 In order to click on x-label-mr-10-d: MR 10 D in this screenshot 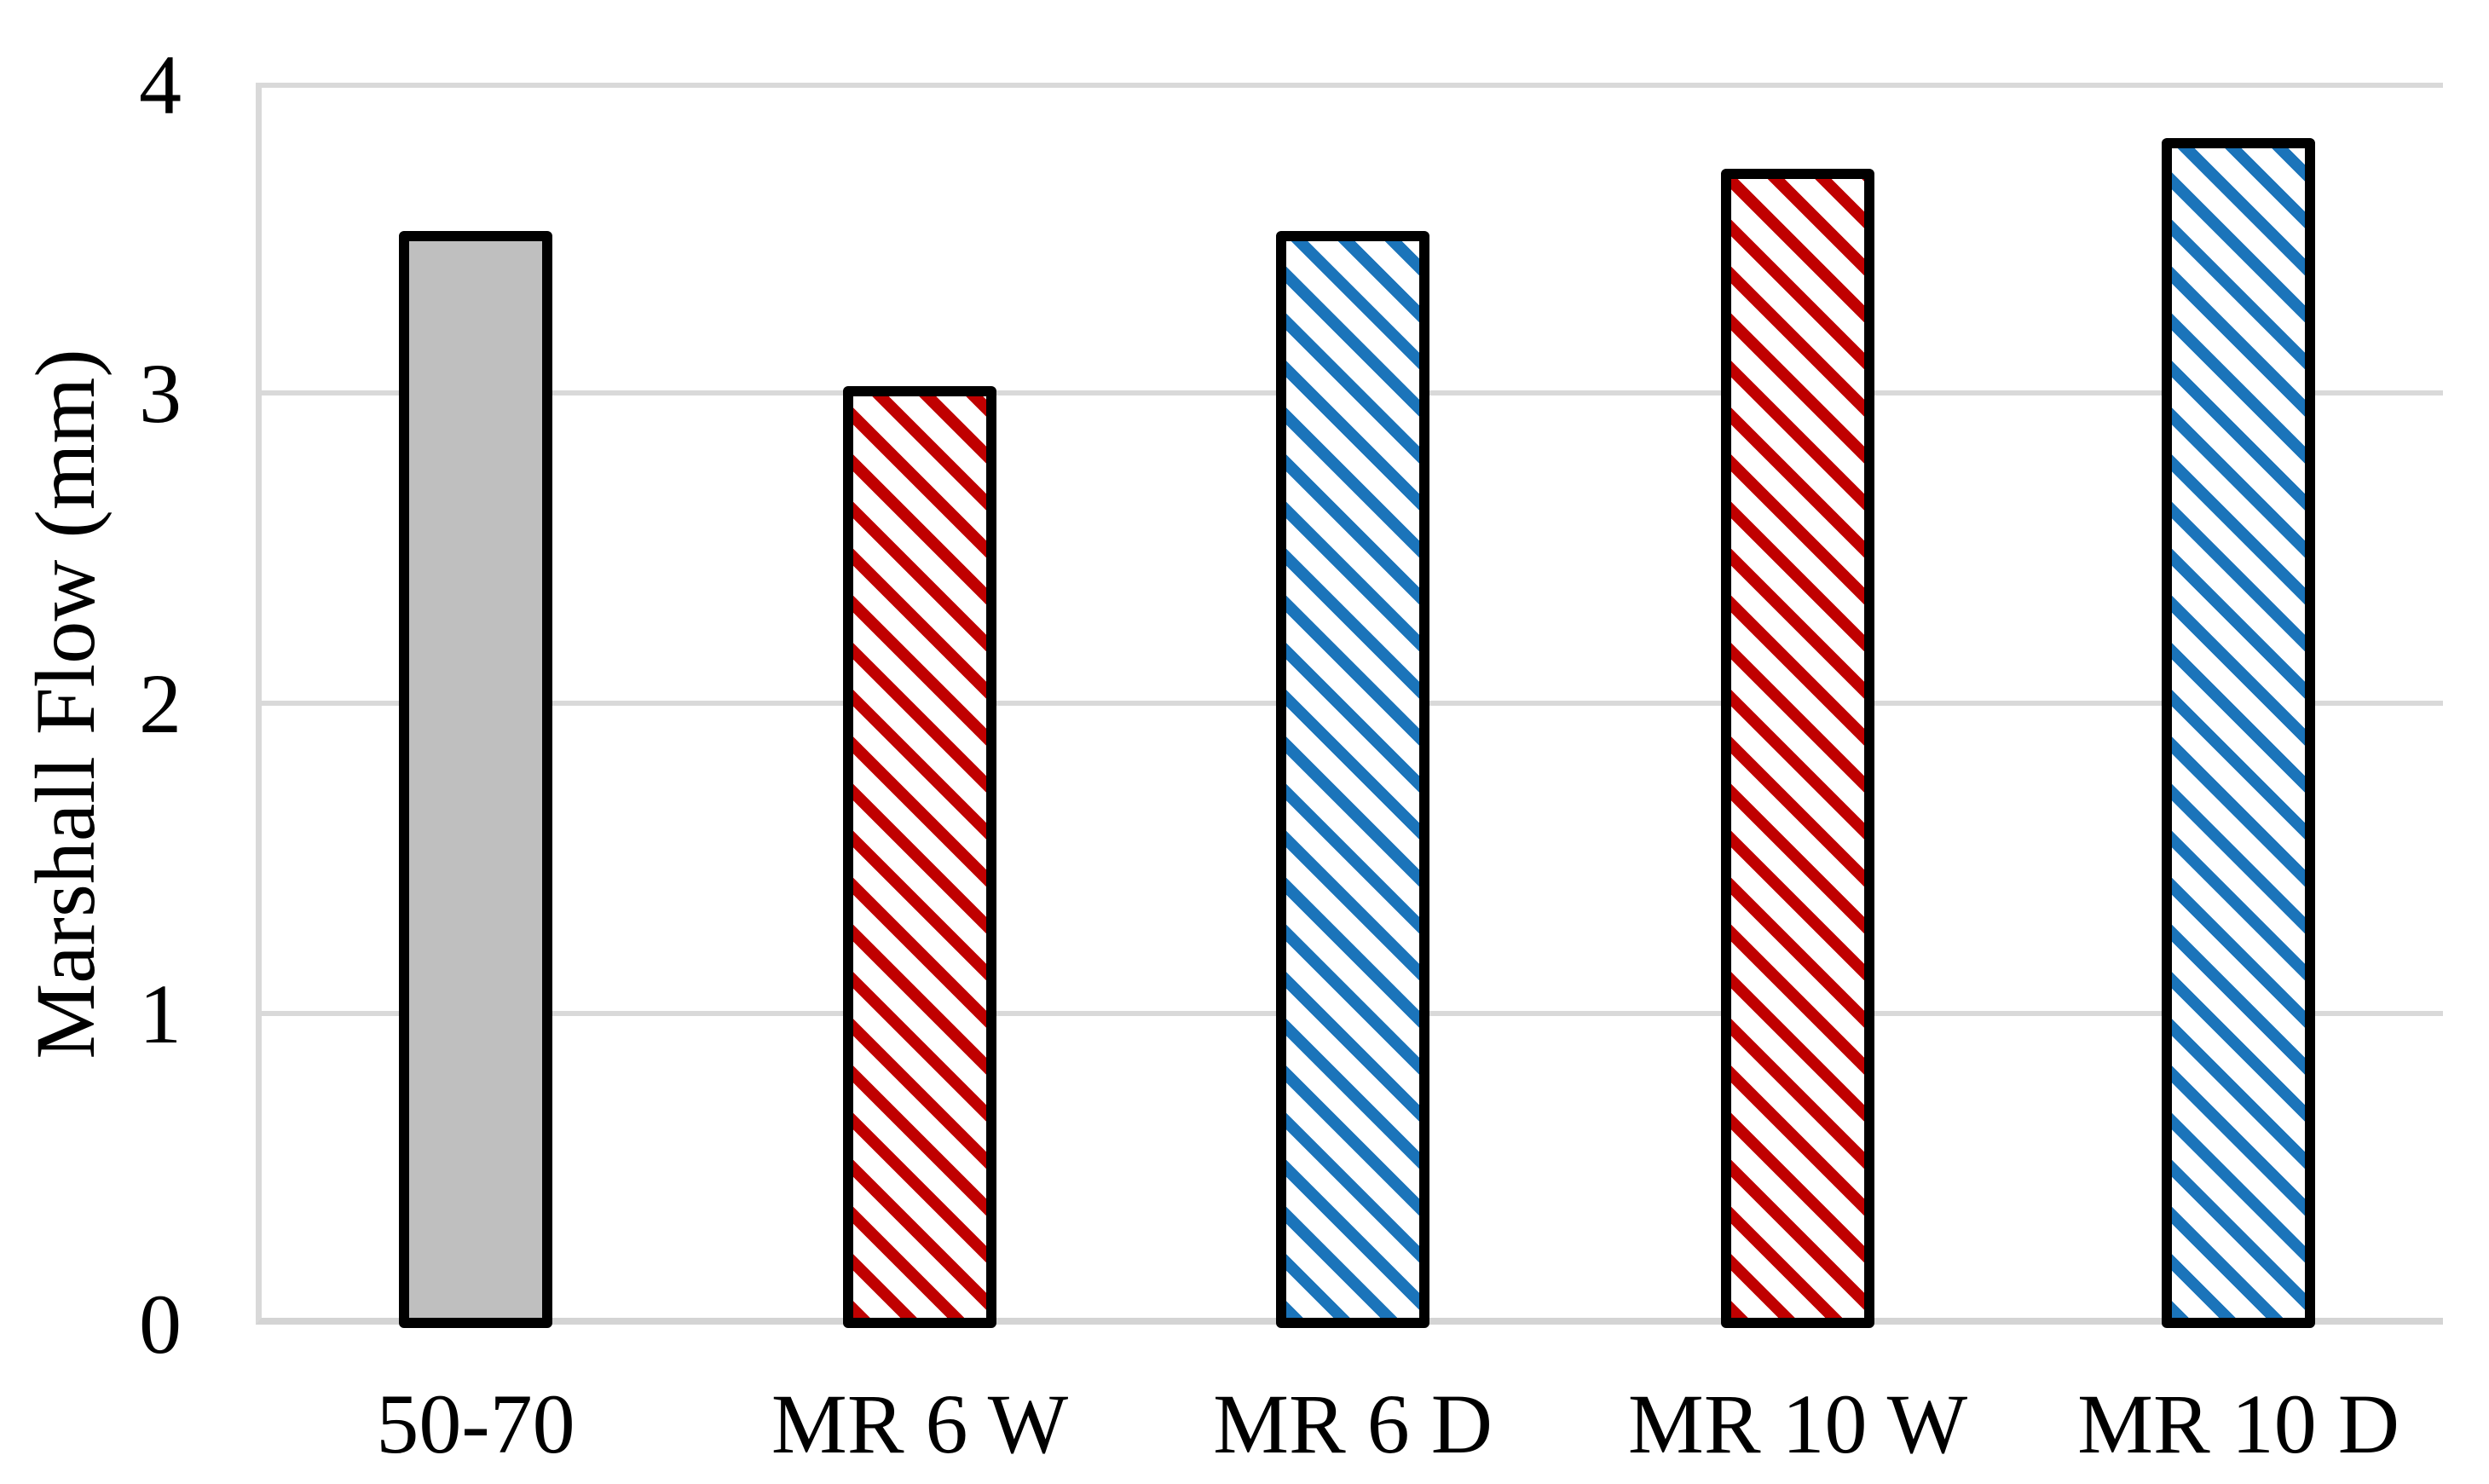, I will do `click(2238, 1424)`.